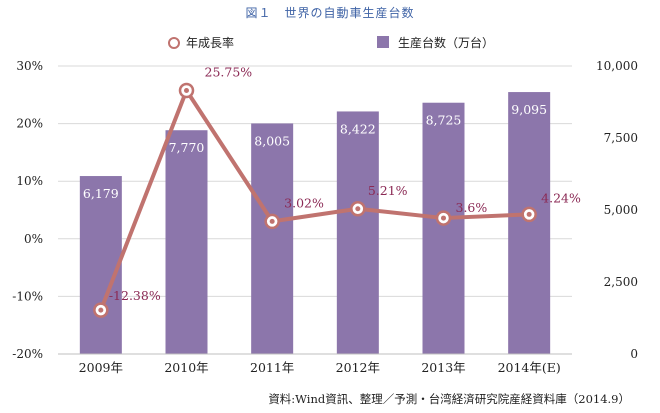 The width and height of the screenshot is (660, 413). I want to click on right-axis-tick-label: 0, so click(634, 354).